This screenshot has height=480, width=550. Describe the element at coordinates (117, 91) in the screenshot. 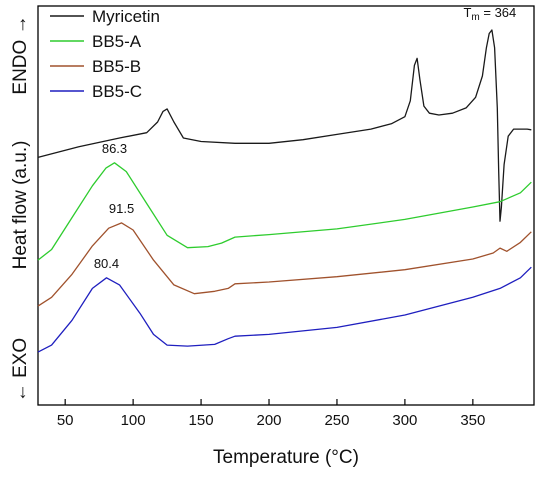

I see `legend-label: BB5-C` at that location.